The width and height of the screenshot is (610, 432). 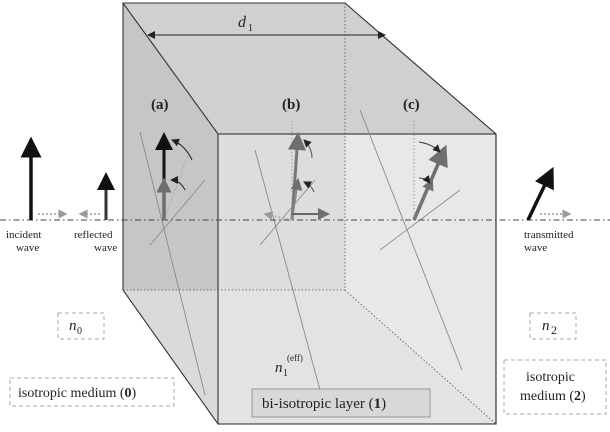 I want to click on case-a-label: (a), so click(x=160, y=105).